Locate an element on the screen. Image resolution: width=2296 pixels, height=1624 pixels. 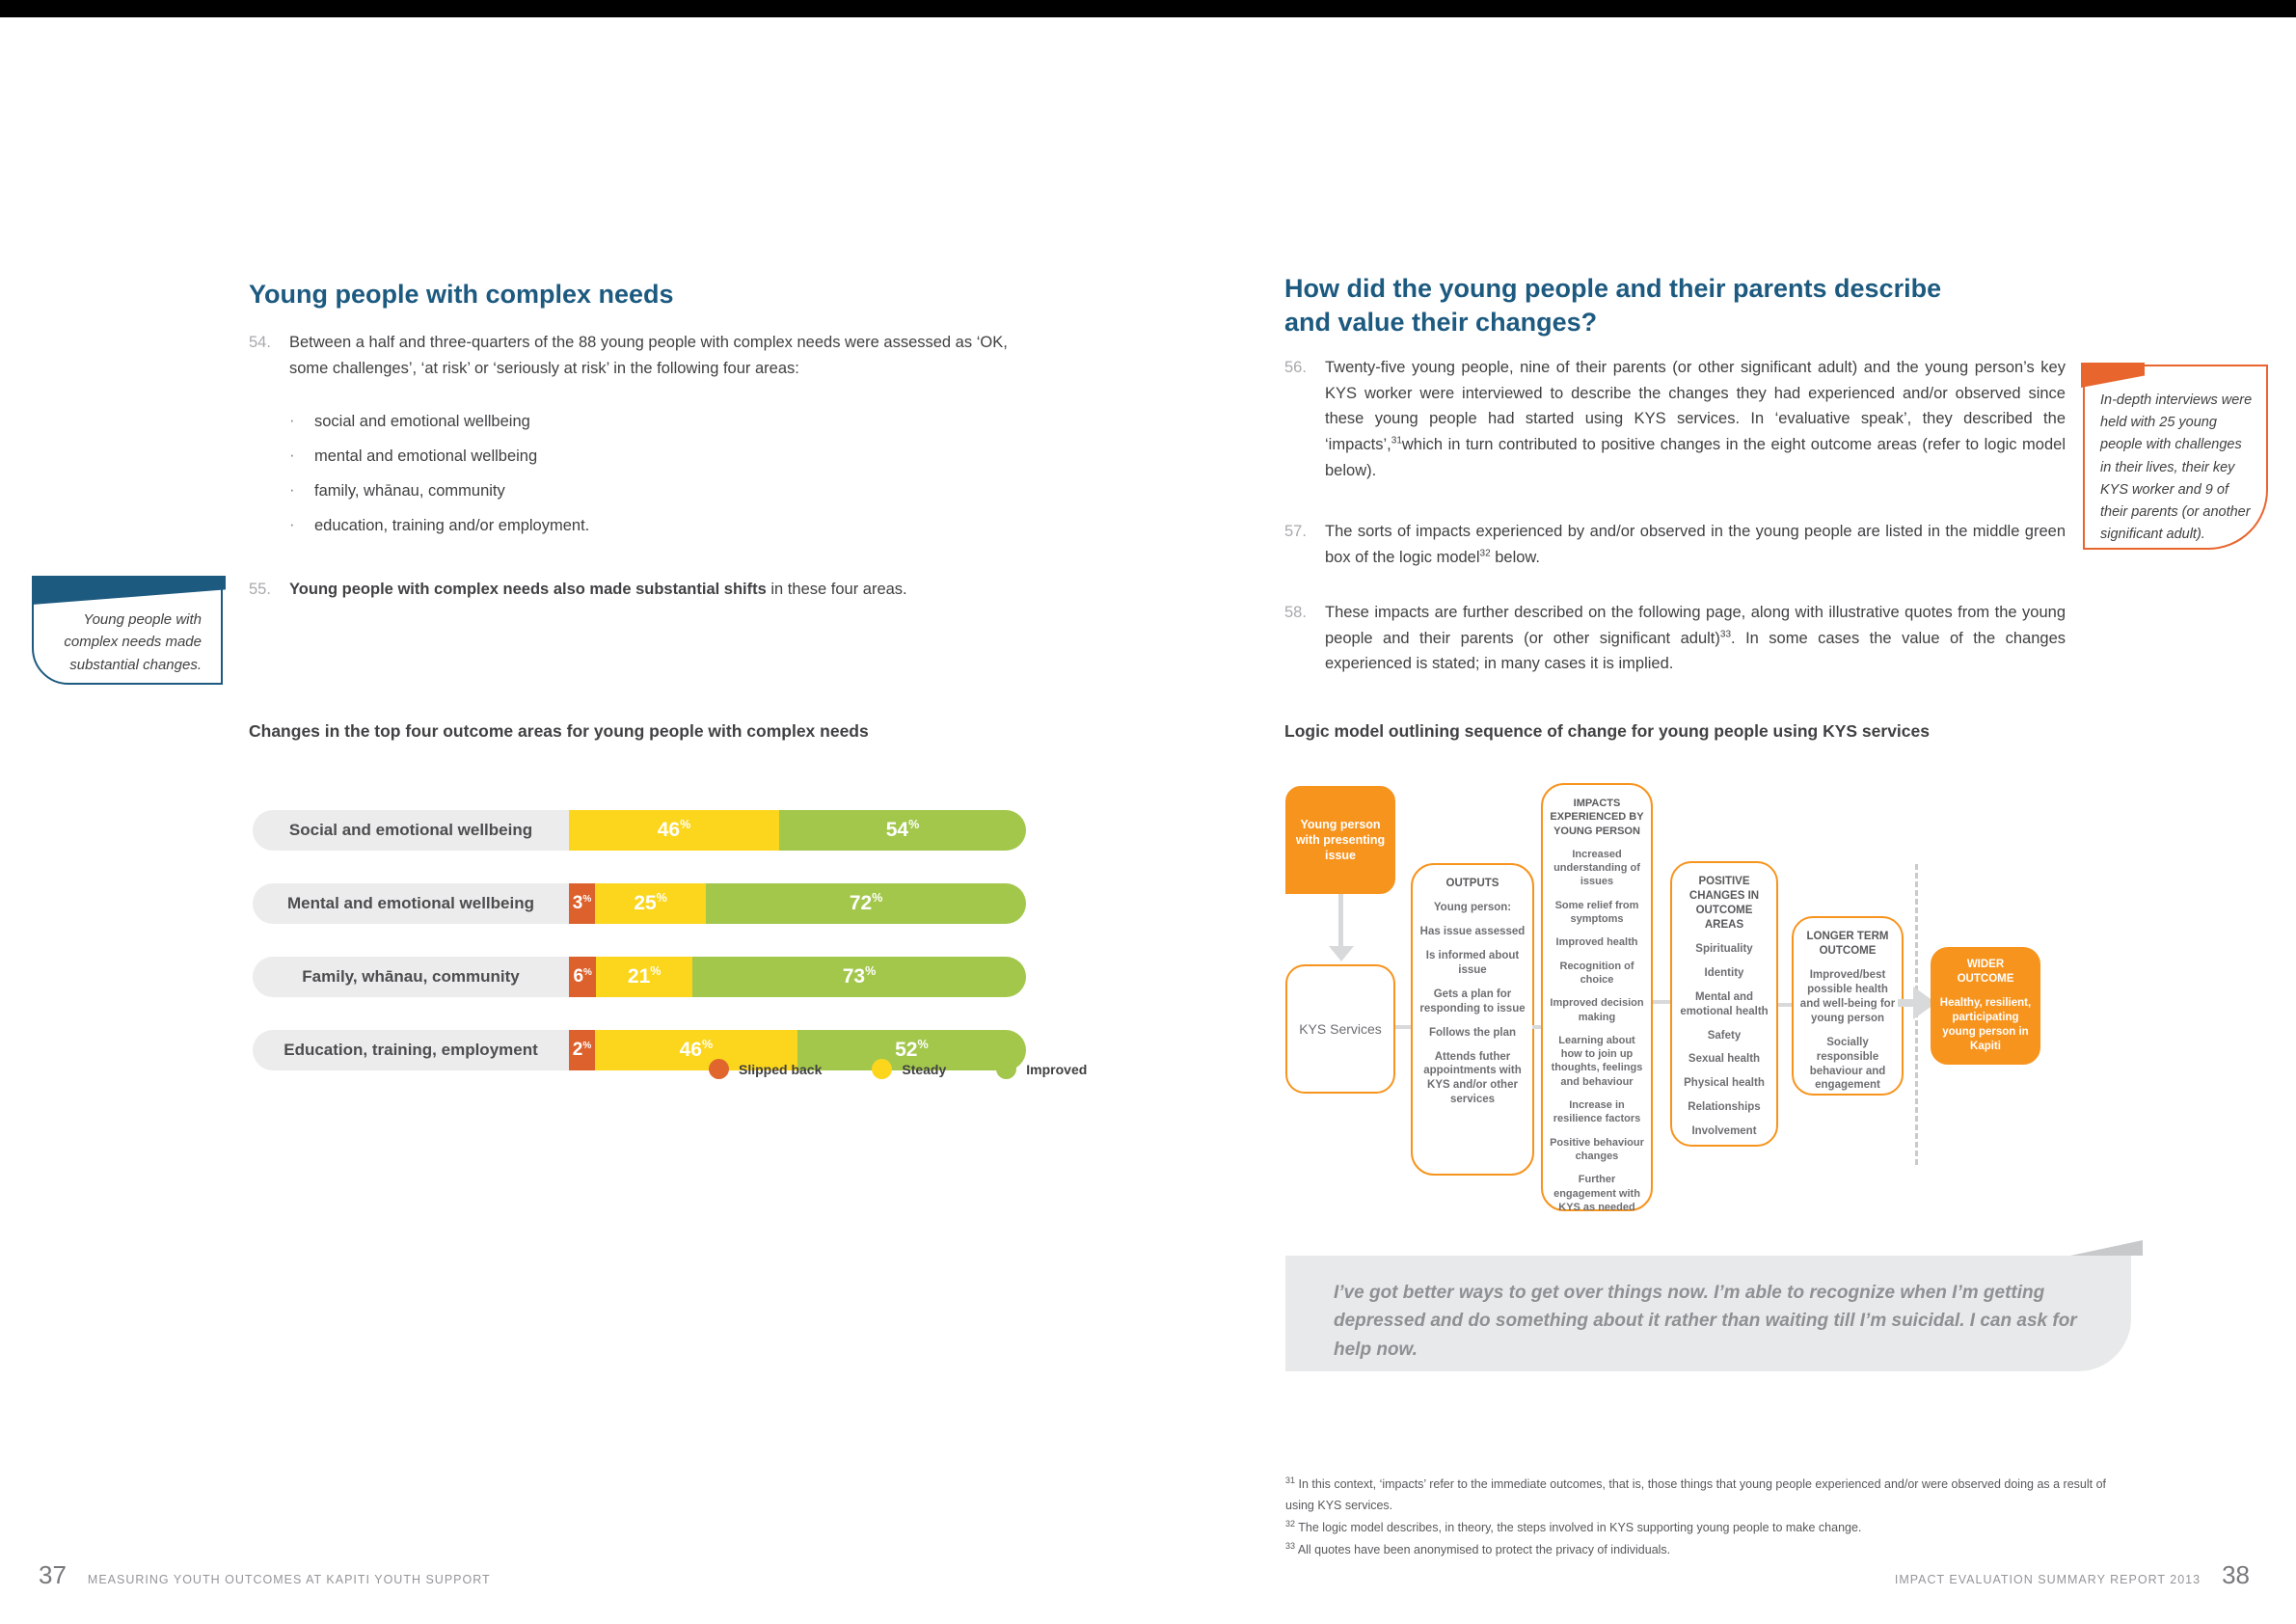
paragraph-number: 58. is located at coordinates (1295, 612).